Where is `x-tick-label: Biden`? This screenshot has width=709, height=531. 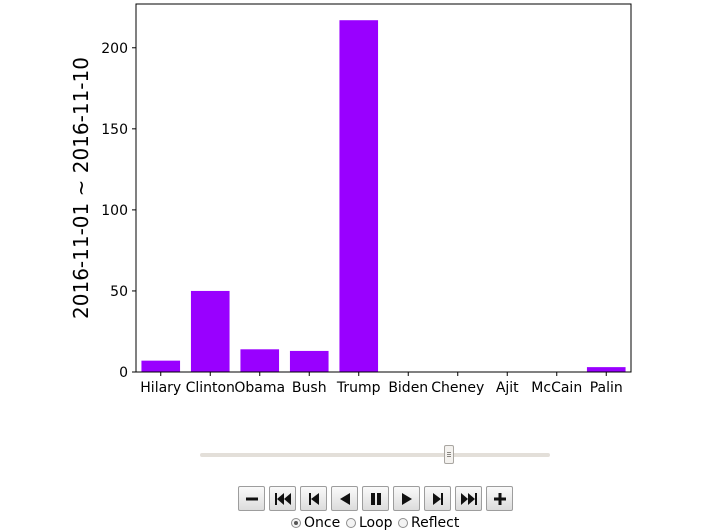
x-tick-label: Biden is located at coordinates (408, 388).